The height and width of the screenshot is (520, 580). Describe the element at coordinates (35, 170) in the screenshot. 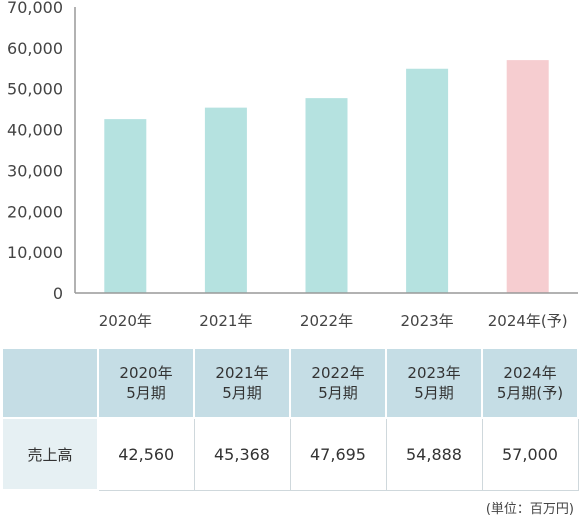

I see `y-tick-label: 30,000` at that location.